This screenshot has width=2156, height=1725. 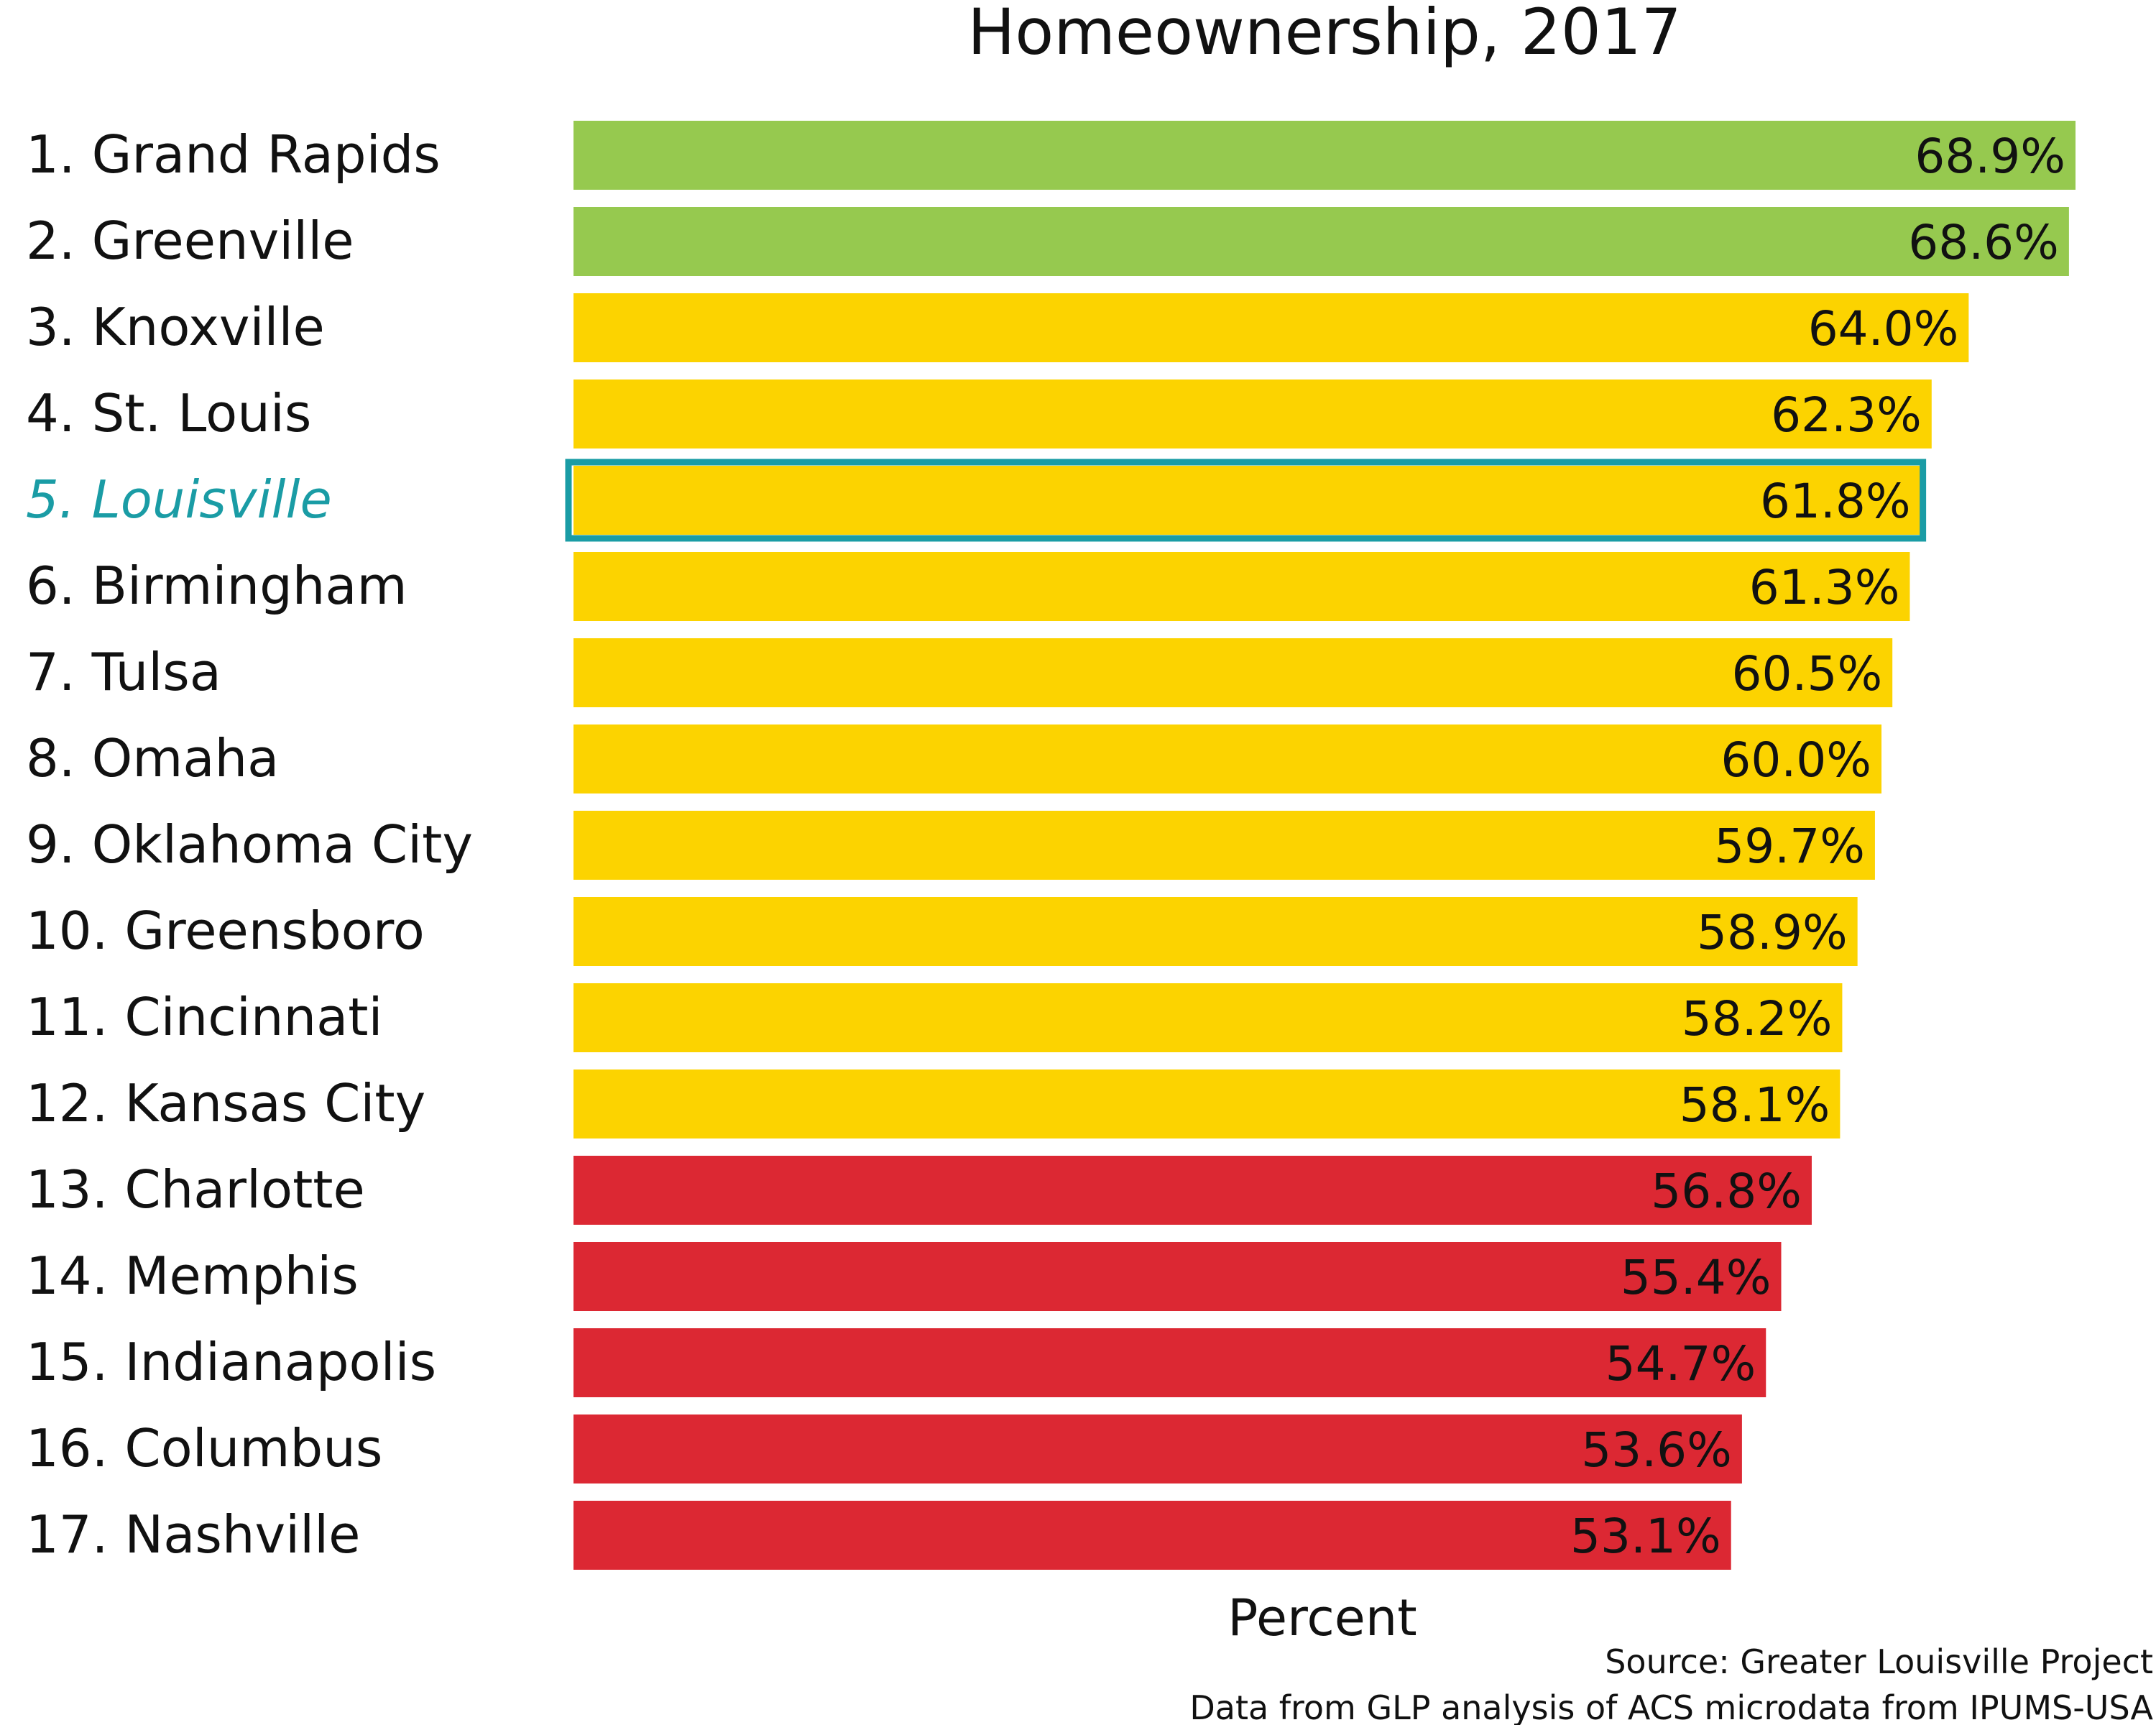 What do you see at coordinates (1807, 674) in the screenshot?
I see `value-label-7: 60.5%` at bounding box center [1807, 674].